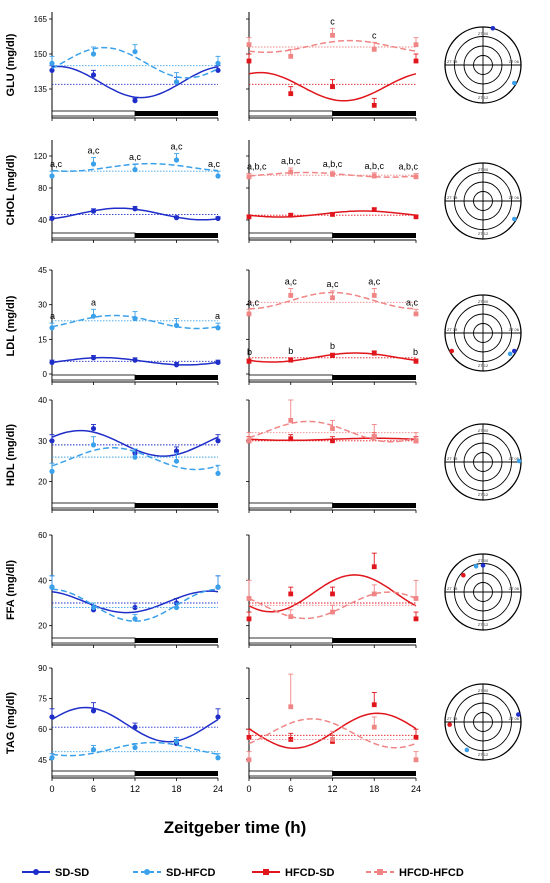 This screenshot has height=883, width=550. What do you see at coordinates (483, 592) in the screenshot?
I see `polar-plot-4: ZT 00 ZT 06 ZT 12 ZT 18` at bounding box center [483, 592].